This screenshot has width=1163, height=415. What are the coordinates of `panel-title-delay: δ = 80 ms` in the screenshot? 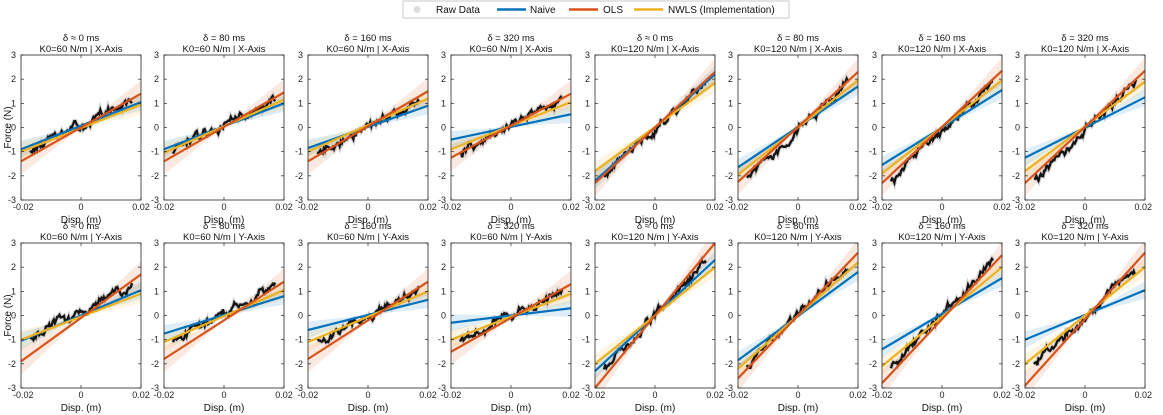 It's located at (224, 226).